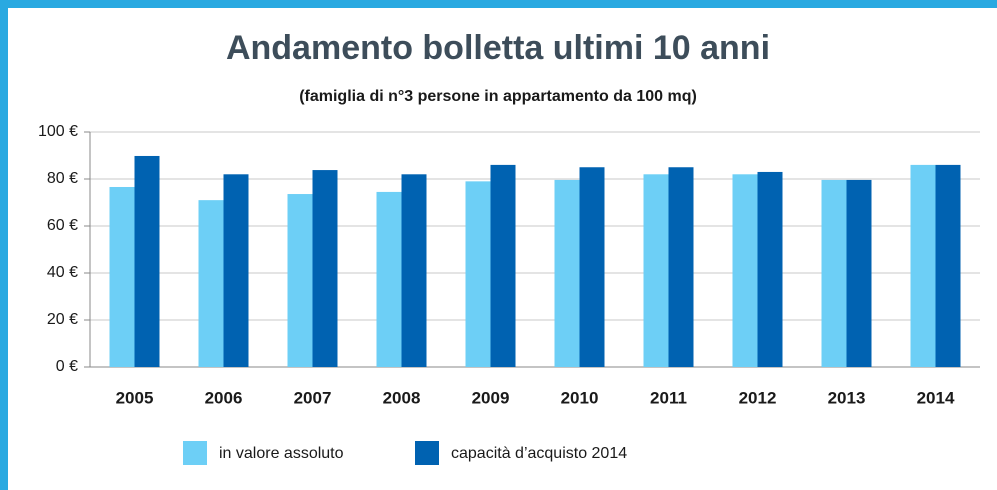  What do you see at coordinates (491, 397) in the screenshot?
I see `x-tick-label: 2009` at bounding box center [491, 397].